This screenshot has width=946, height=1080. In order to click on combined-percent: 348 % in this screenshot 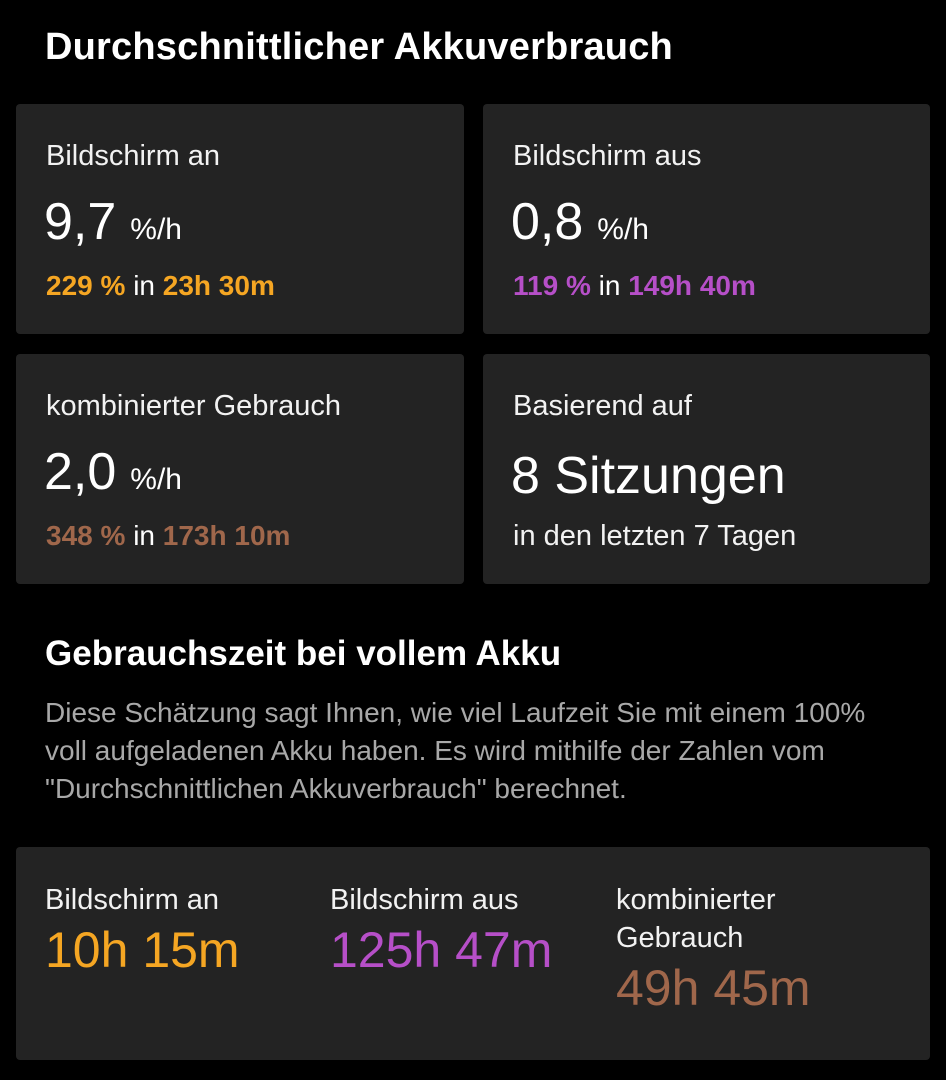, I will do `click(86, 535)`.